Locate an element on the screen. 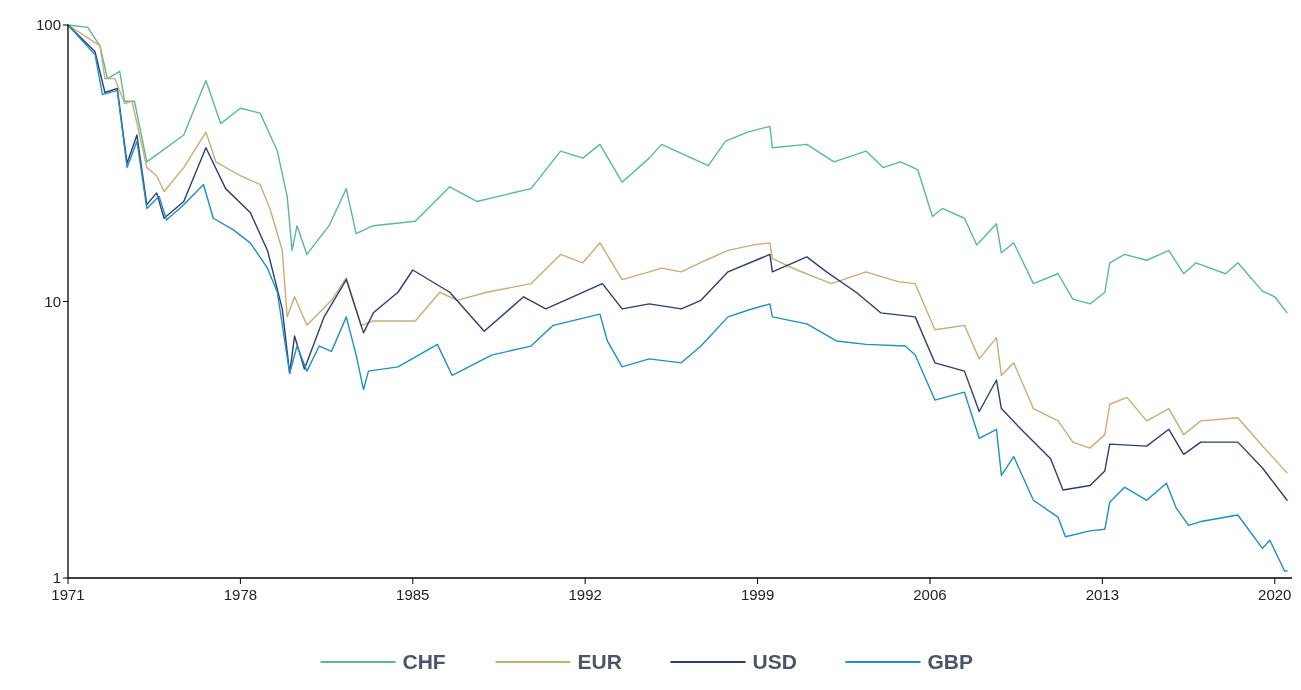 This screenshot has height=690, width=1301. x-tick-label: 1978 is located at coordinates (240, 594).